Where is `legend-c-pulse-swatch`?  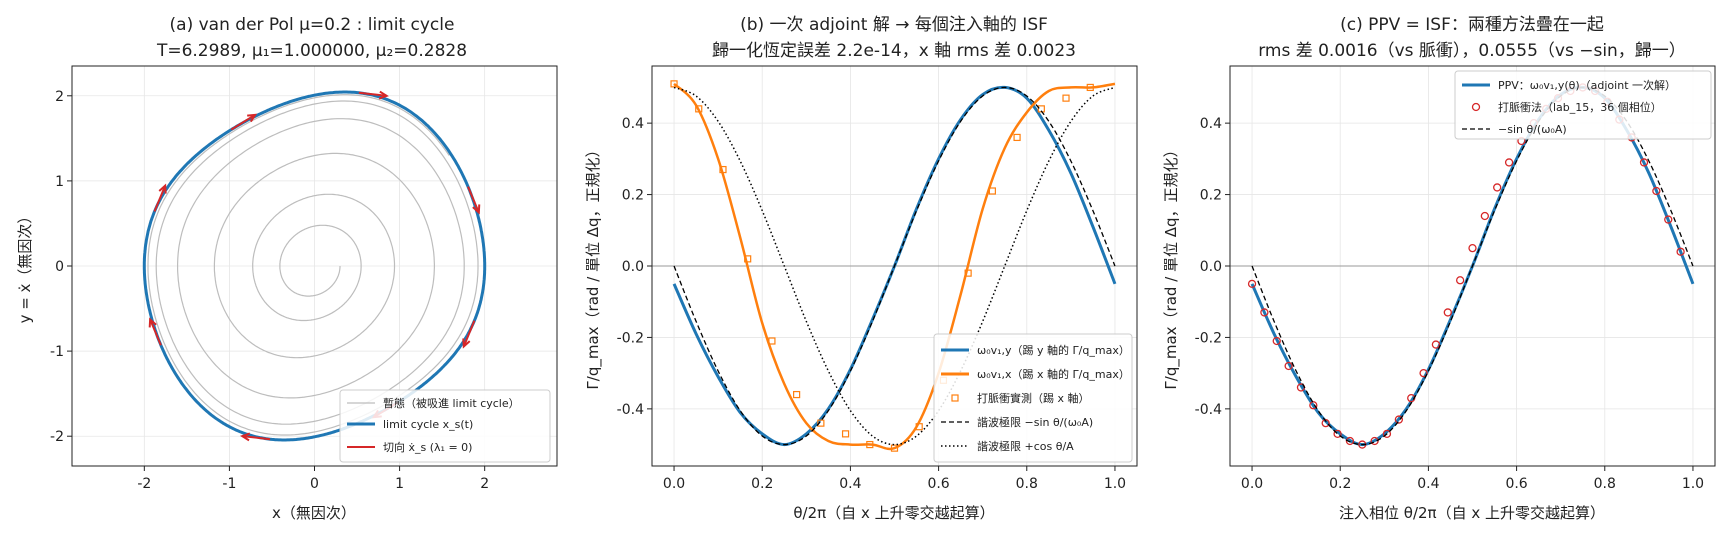 legend-c-pulse-swatch is located at coordinates (1476, 107).